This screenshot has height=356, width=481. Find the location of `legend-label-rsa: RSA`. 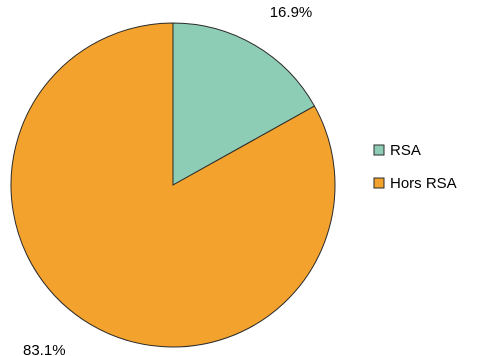

legend-label-rsa: RSA is located at coordinates (405, 150).